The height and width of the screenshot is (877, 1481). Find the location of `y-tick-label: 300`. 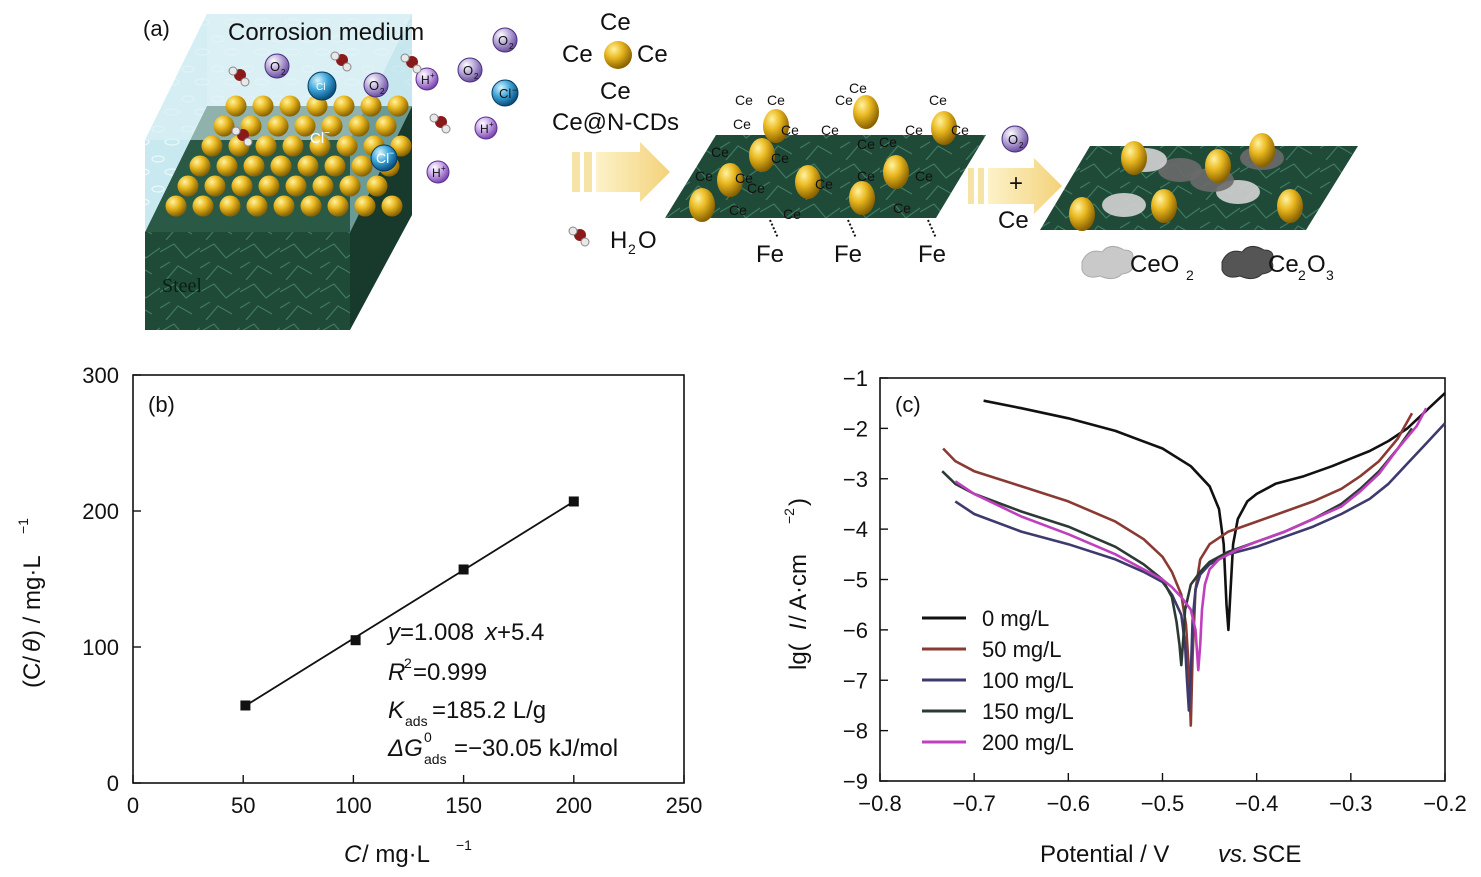

y-tick-label: 300 is located at coordinates (100, 375).